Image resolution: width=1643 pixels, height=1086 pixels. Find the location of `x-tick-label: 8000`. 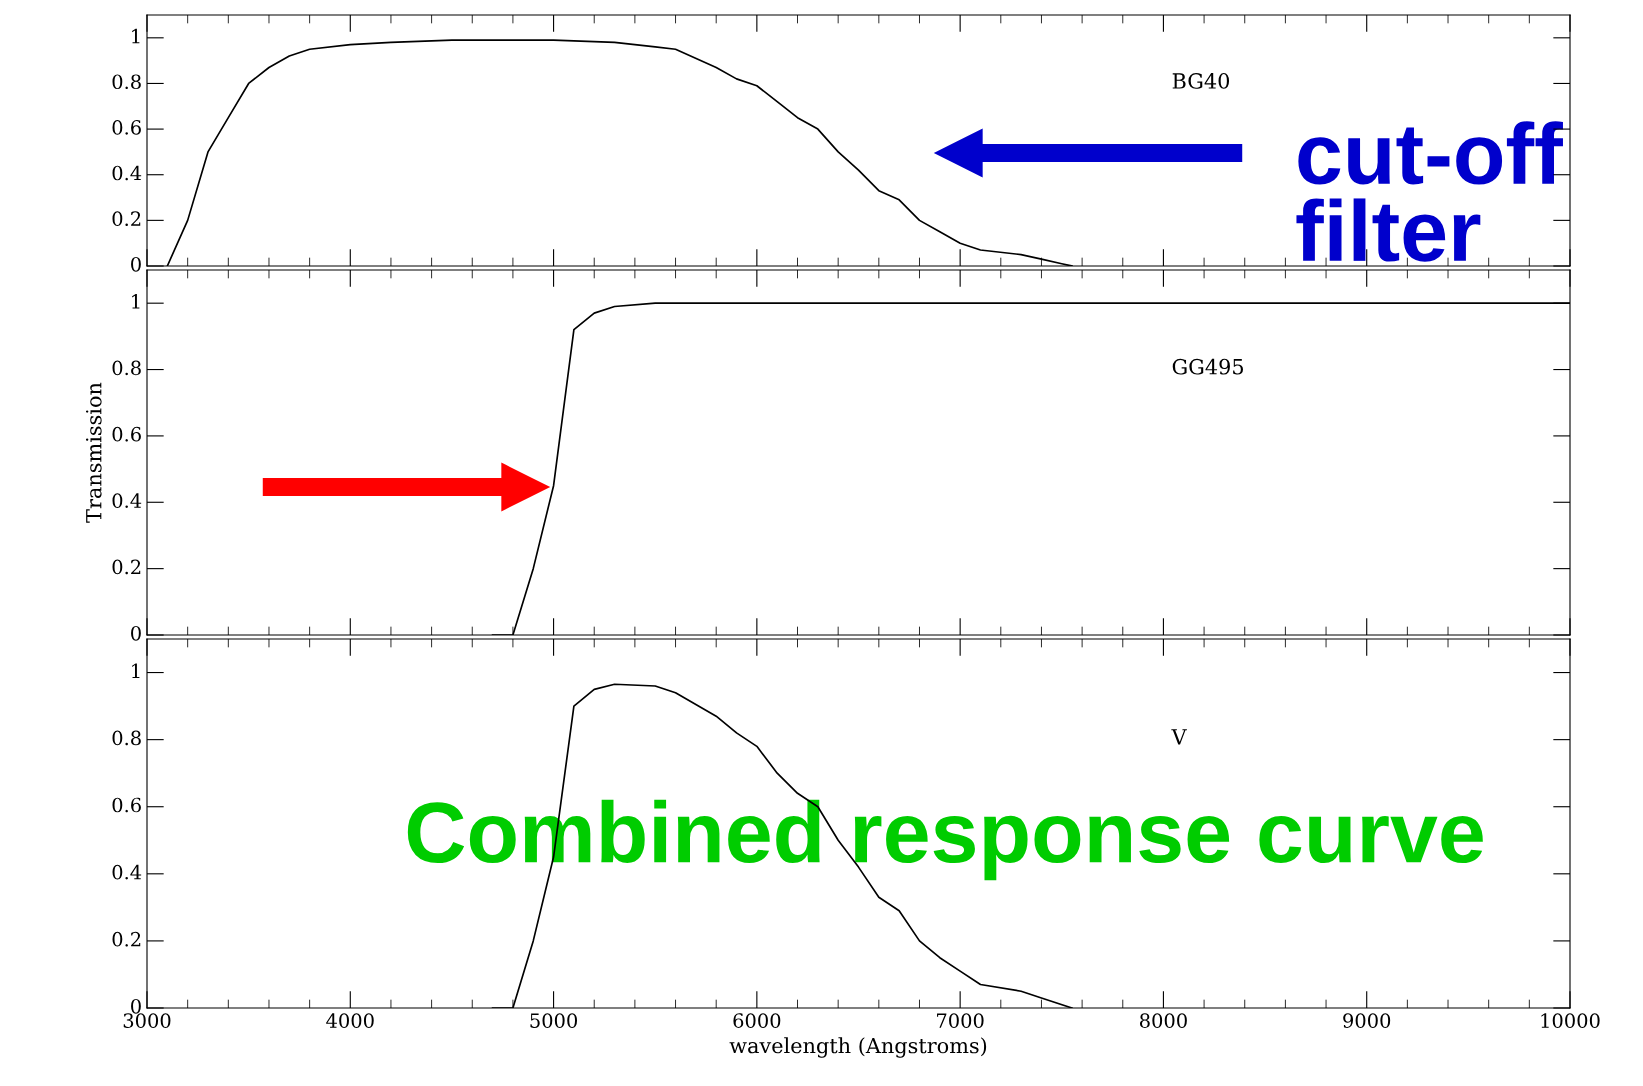

x-tick-label: 8000 is located at coordinates (1163, 1020).